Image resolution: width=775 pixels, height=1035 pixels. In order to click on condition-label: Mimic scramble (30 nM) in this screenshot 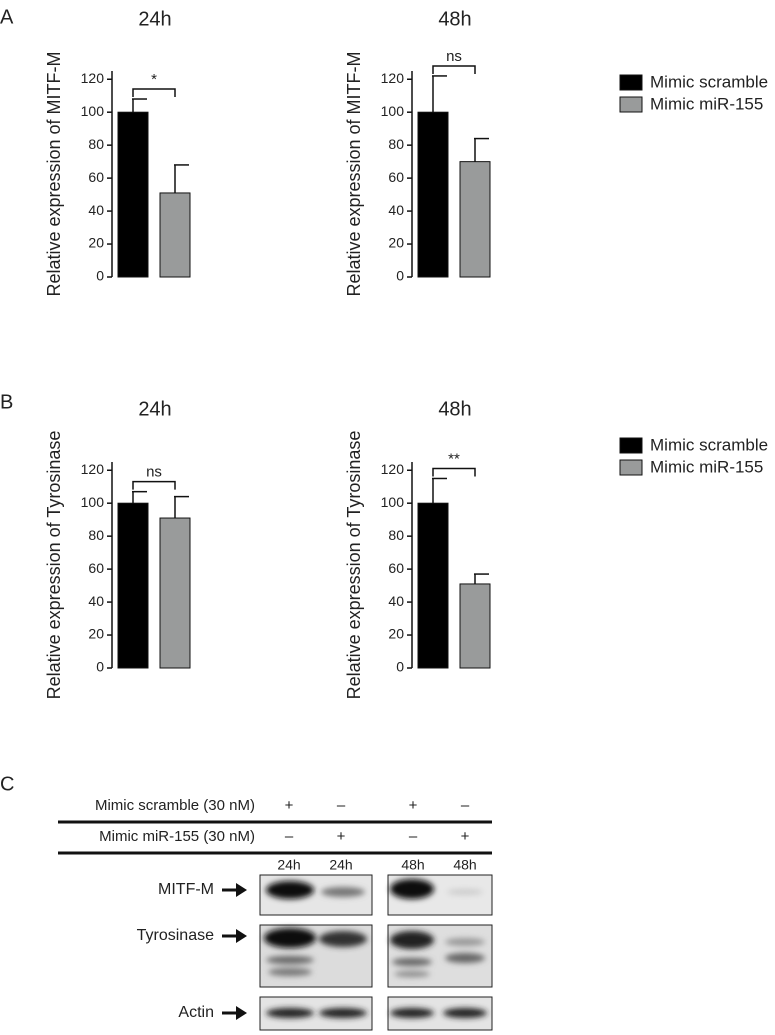, I will do `click(175, 805)`.